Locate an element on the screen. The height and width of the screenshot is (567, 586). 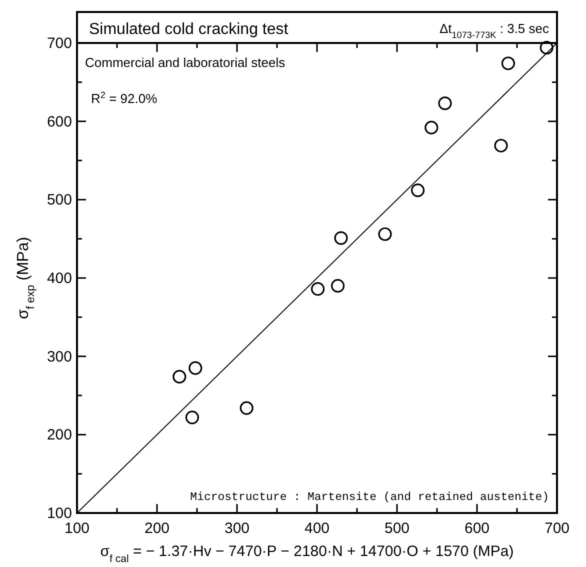
y-tick-label: 300 is located at coordinates (59, 357).